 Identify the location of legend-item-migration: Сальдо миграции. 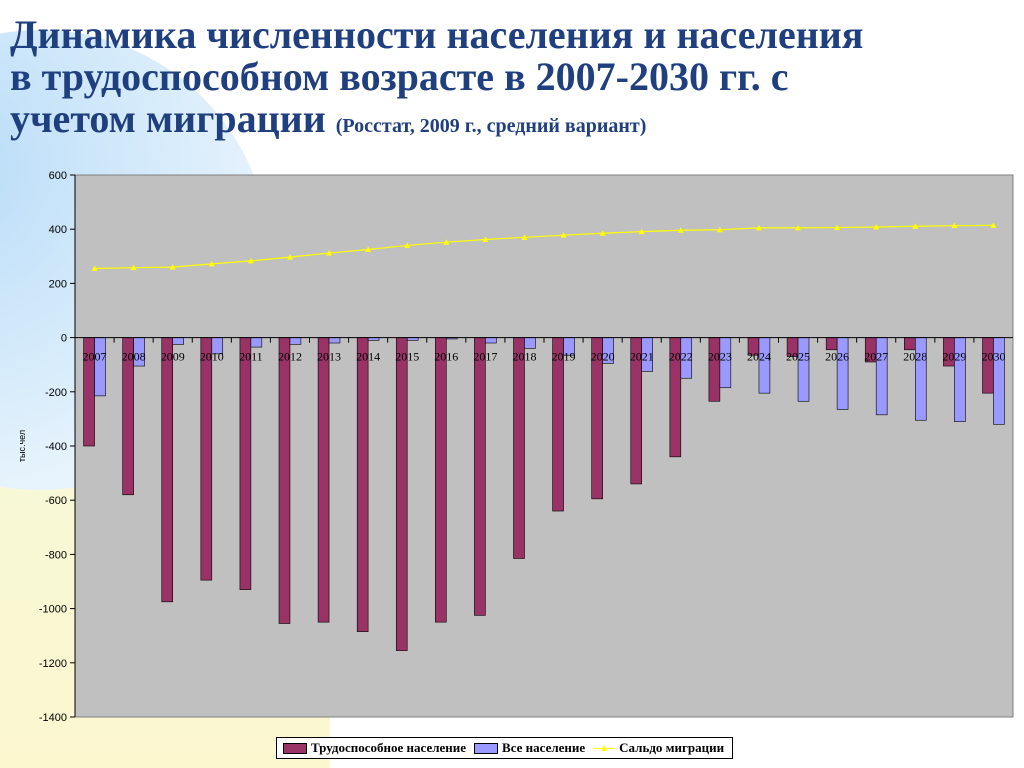
(658, 748).